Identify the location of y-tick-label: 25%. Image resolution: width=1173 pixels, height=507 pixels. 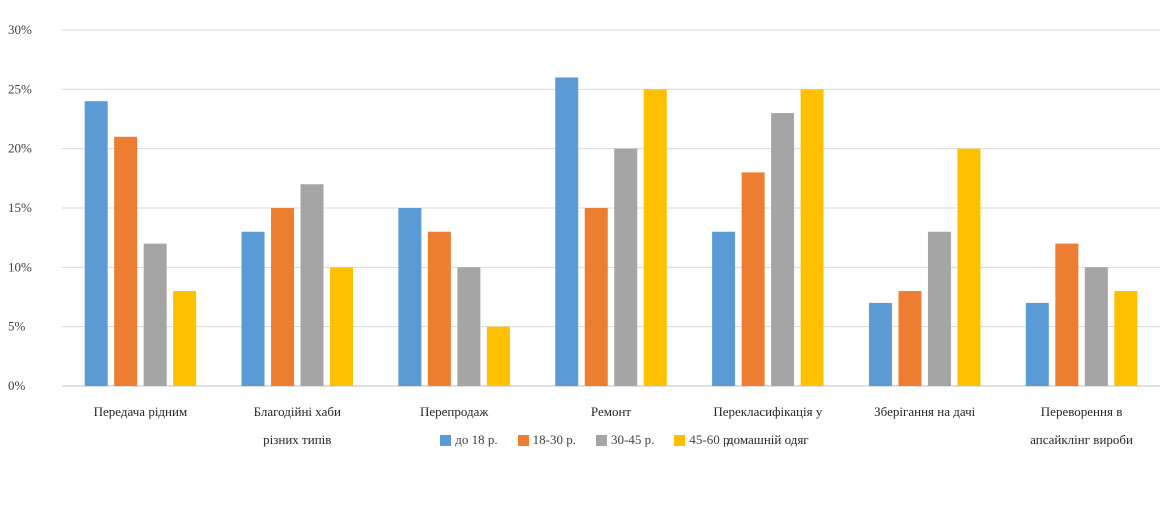
(20, 88).